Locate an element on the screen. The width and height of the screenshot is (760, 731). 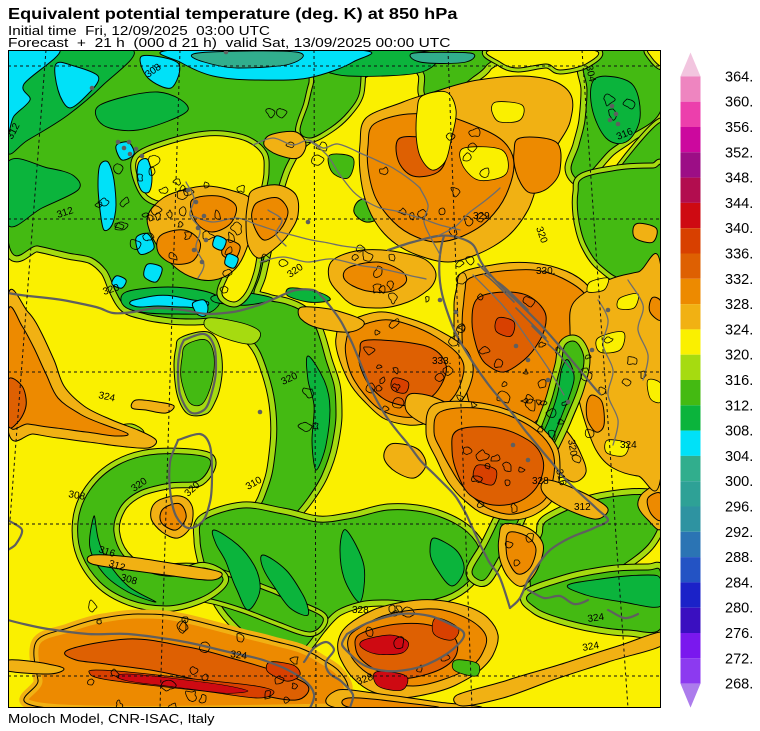
svg-text: 328. is located at coordinates (739, 305).